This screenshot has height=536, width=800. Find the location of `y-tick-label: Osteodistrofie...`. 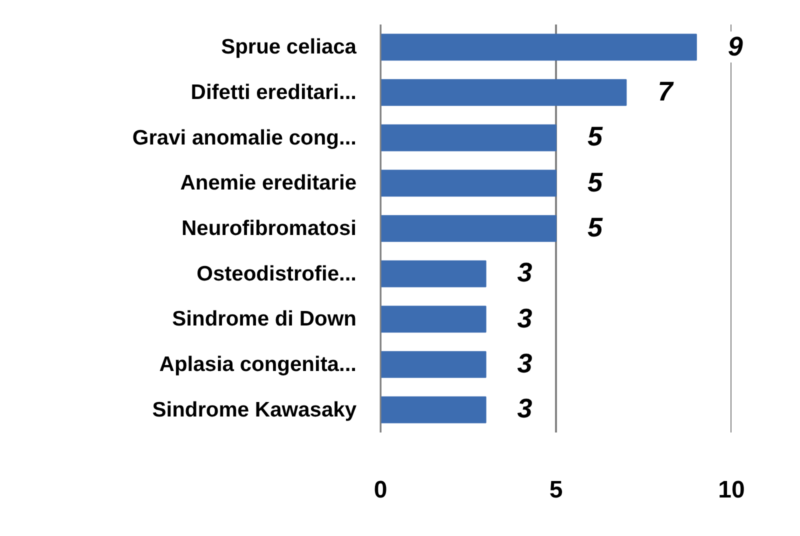

y-tick-label: Osteodistrofie... is located at coordinates (276, 274).